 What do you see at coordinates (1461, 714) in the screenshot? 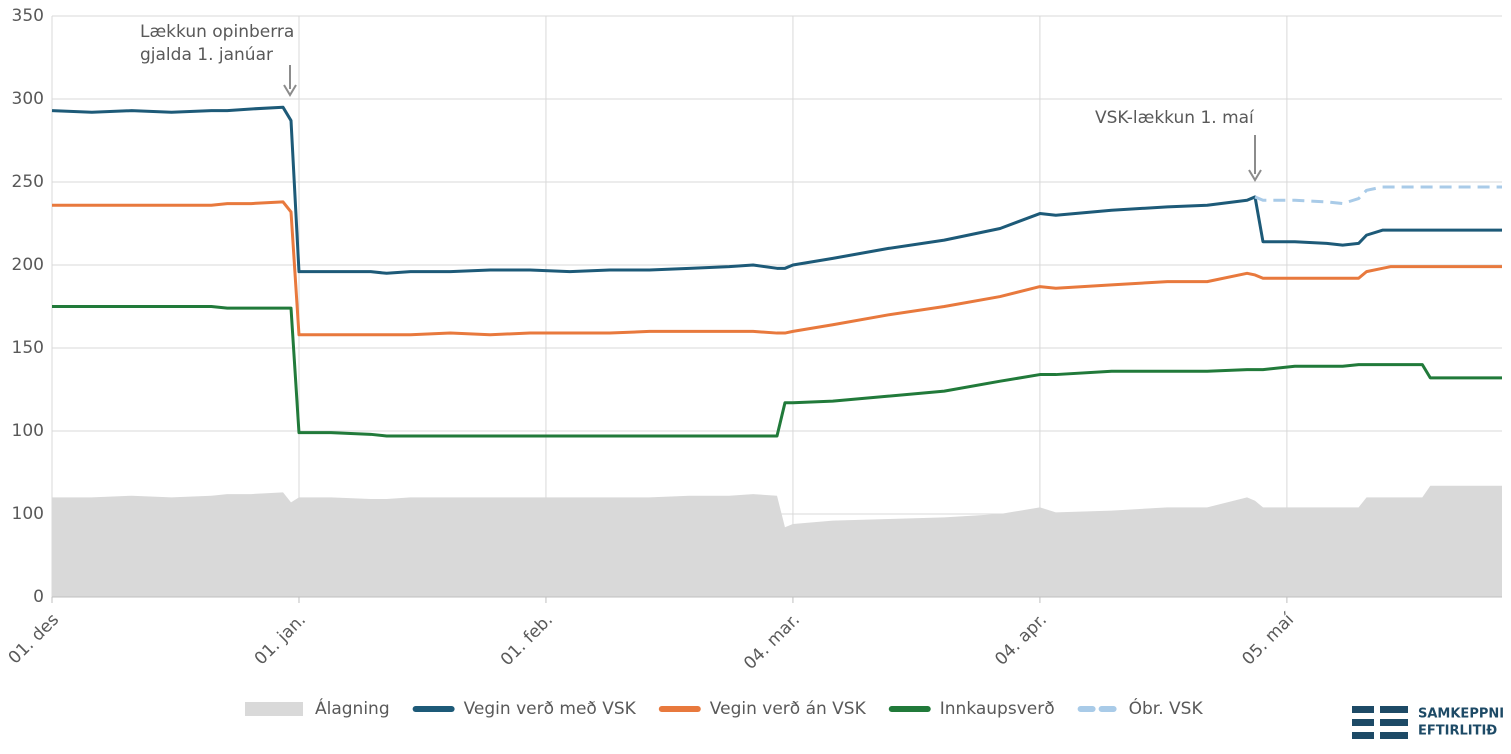
I see `logo-text: SAMKEPPNI` at bounding box center [1461, 714].